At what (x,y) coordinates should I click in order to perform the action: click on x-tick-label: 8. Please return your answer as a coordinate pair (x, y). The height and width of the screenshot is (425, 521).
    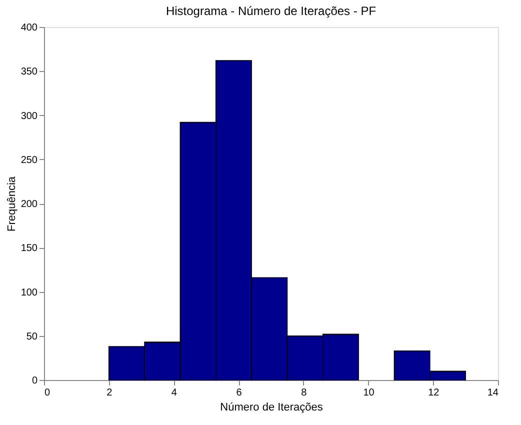
    Looking at the image, I should click on (304, 393).